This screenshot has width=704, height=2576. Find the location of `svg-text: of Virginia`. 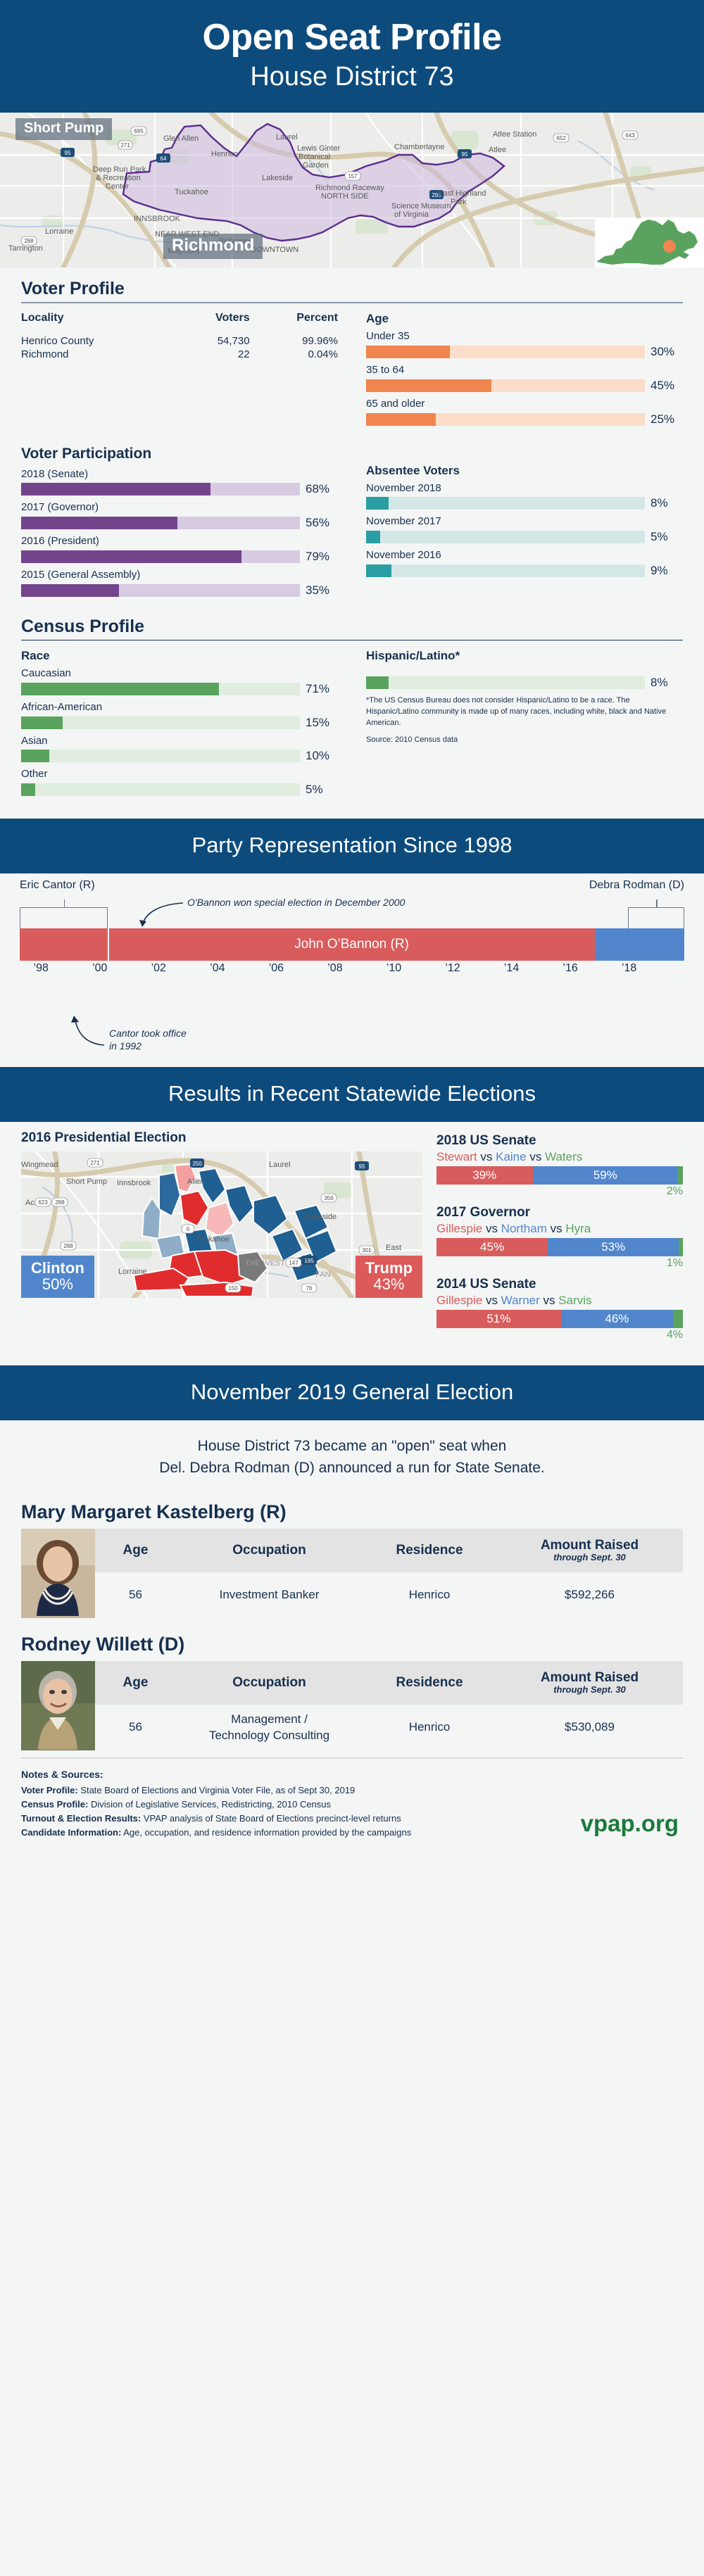

svg-text: of Virginia is located at coordinates (411, 214).